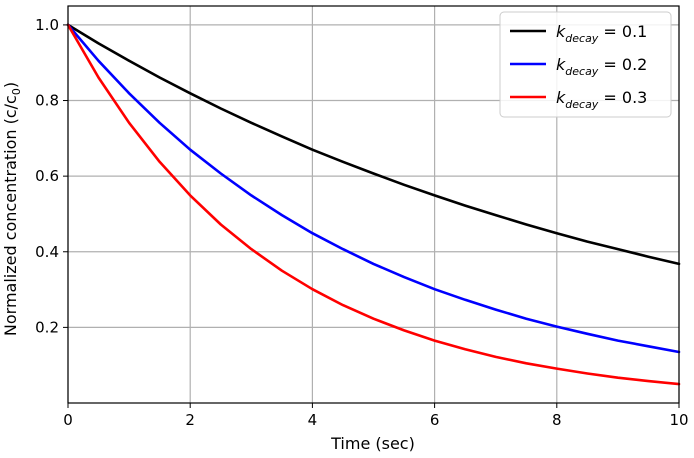 This screenshot has height=458, width=694. Describe the element at coordinates (557, 420) in the screenshot. I see `x-tick-label: 8` at that location.